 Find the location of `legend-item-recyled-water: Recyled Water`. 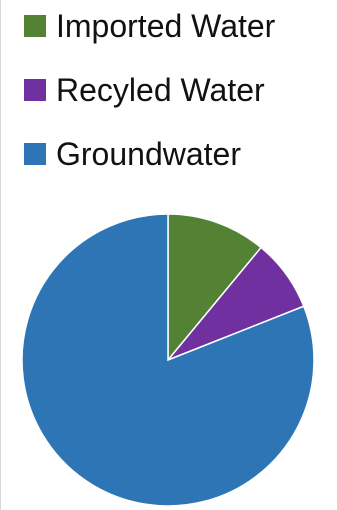

legend-item-recyled-water: Recyled Water is located at coordinates (149, 90).